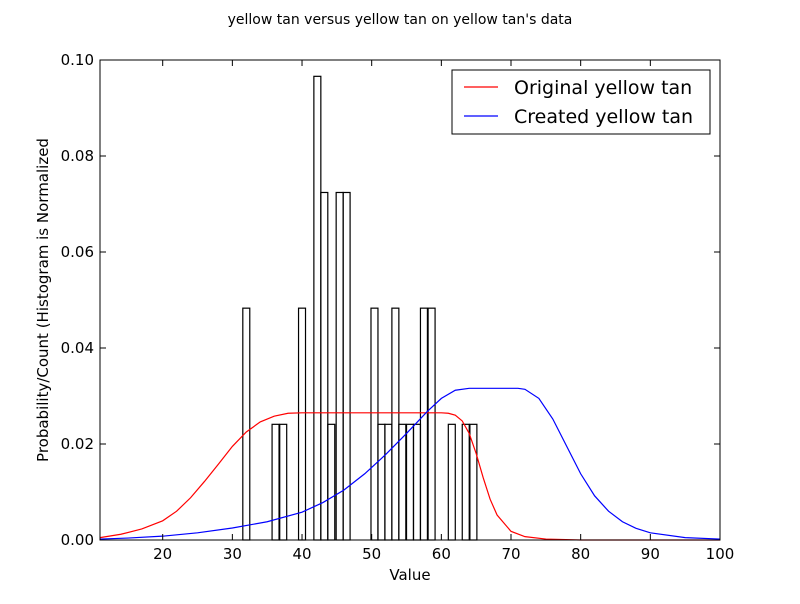  Describe the element at coordinates (77, 444) in the screenshot. I see `y-tick-label-1: 0.02` at that location.